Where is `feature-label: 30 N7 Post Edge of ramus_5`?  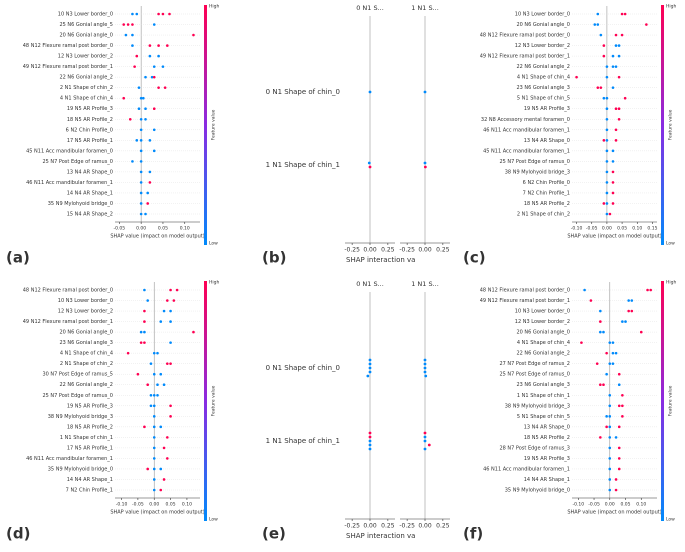 feature-label: 30 N7 Post Edge of ramus_5 is located at coordinates (77, 375).